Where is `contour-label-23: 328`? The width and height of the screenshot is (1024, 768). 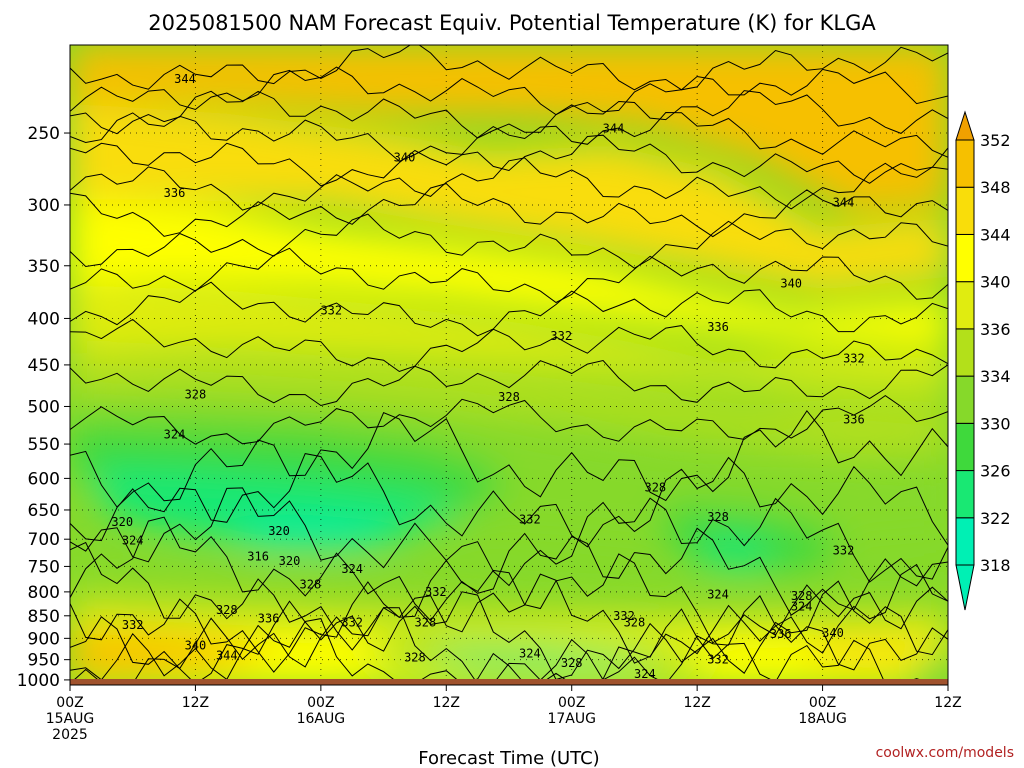 contour-label-23: 328 is located at coordinates (311, 584).